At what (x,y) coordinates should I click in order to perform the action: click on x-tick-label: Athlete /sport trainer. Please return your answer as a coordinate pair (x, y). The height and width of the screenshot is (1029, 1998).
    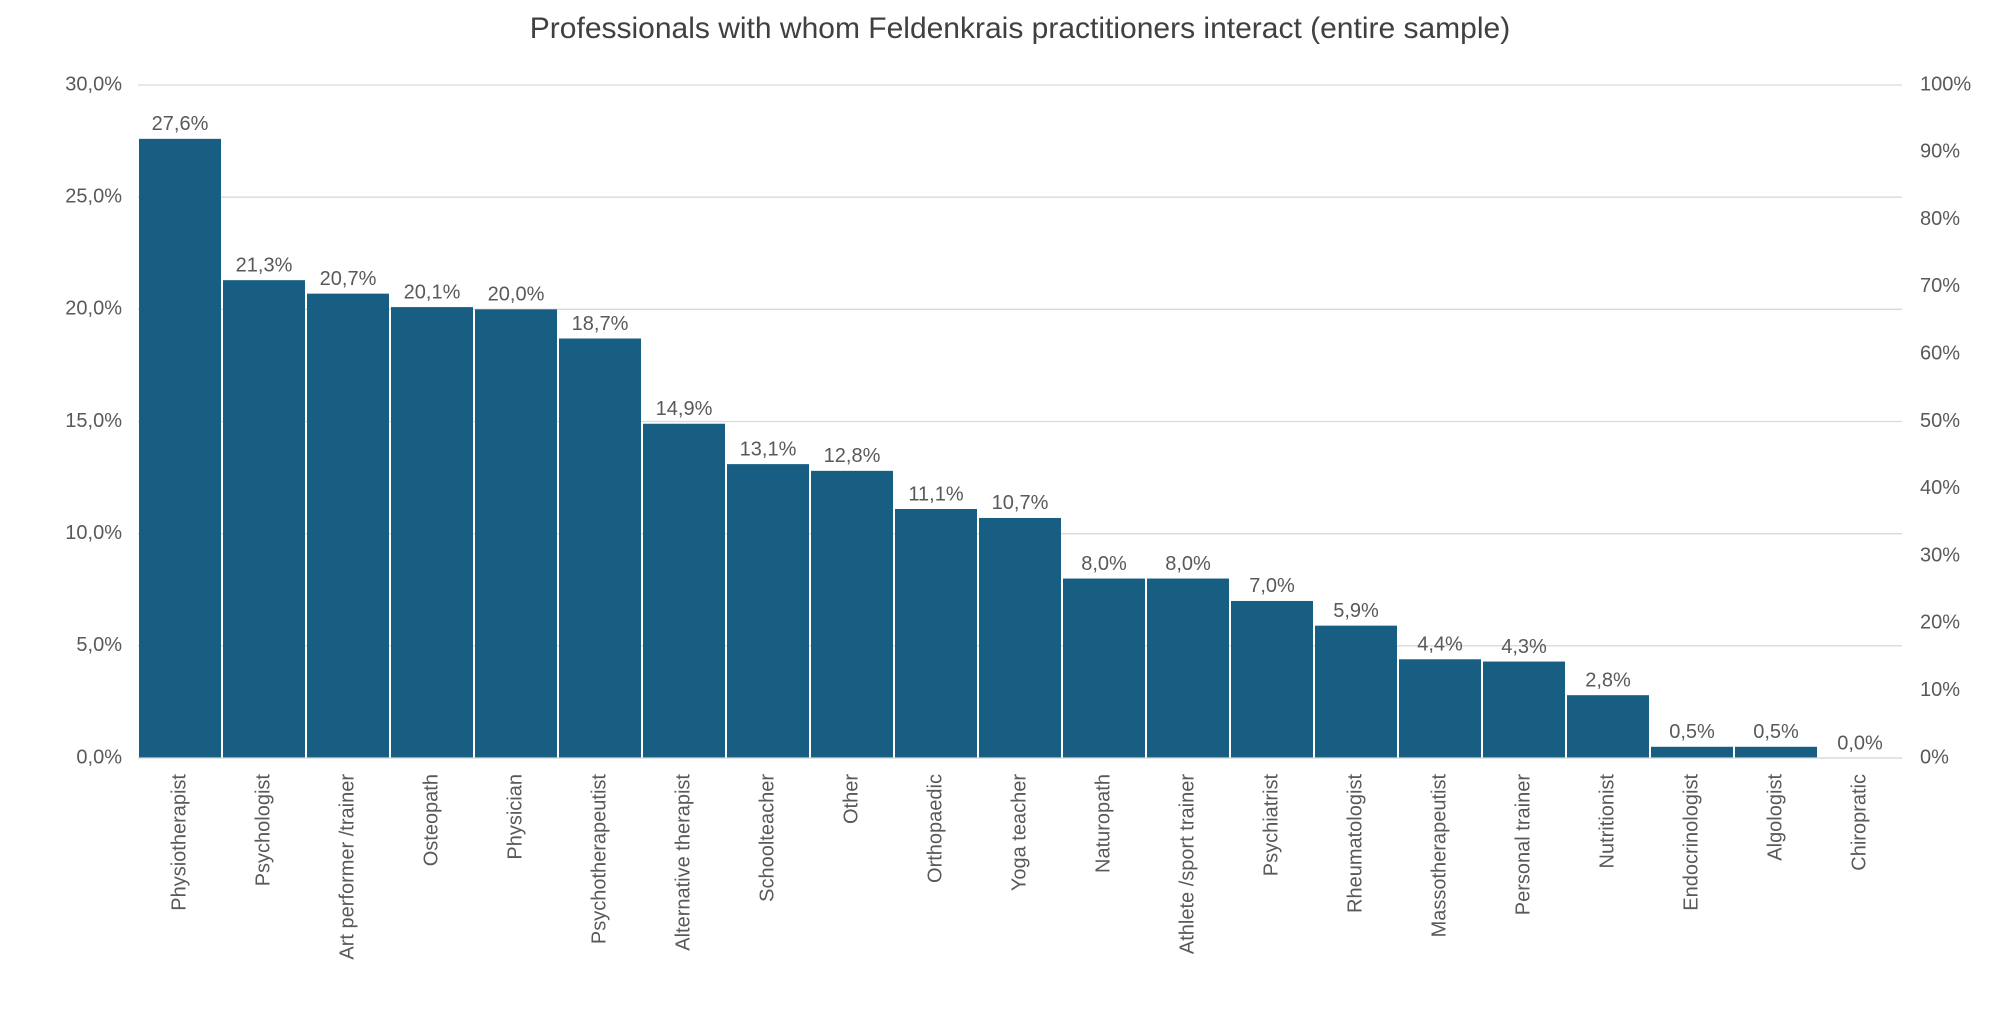
    Looking at the image, I should click on (1187, 864).